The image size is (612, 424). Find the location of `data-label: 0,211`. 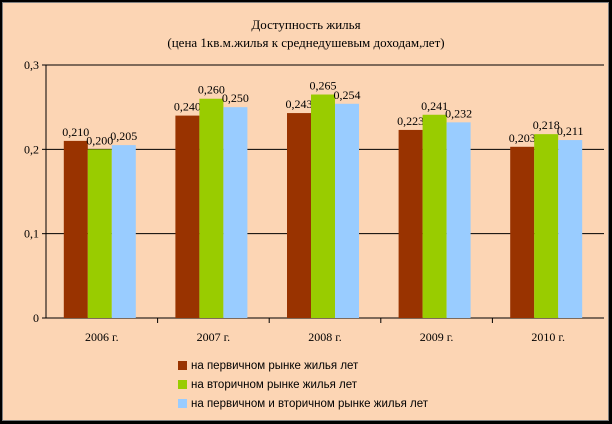

data-label: 0,211 is located at coordinates (570, 131).